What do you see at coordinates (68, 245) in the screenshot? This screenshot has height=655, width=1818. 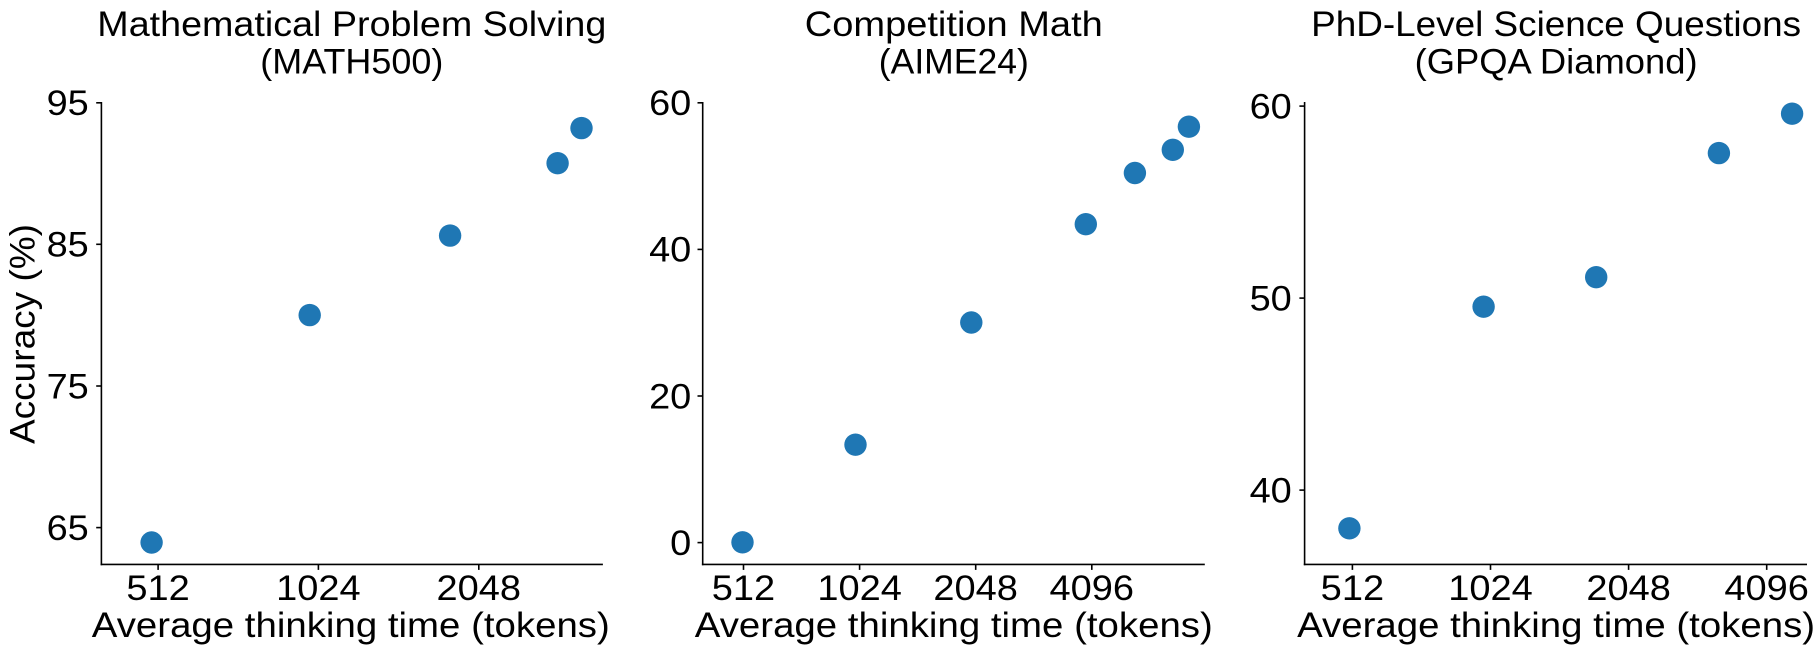 I see `svg-text: 85` at bounding box center [68, 245].